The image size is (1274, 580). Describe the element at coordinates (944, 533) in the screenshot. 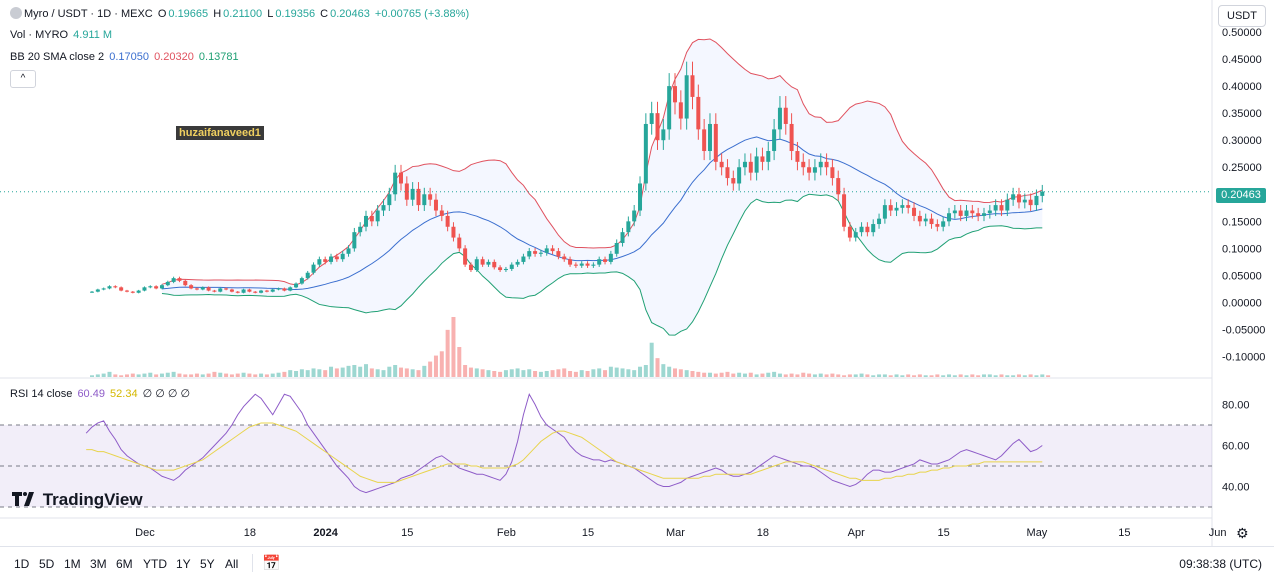

I see `time-tick-label: 15` at that location.